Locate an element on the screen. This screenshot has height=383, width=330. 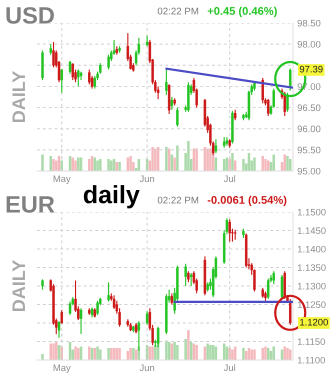
y-tick-label: 1.1450 is located at coordinates (312, 230).